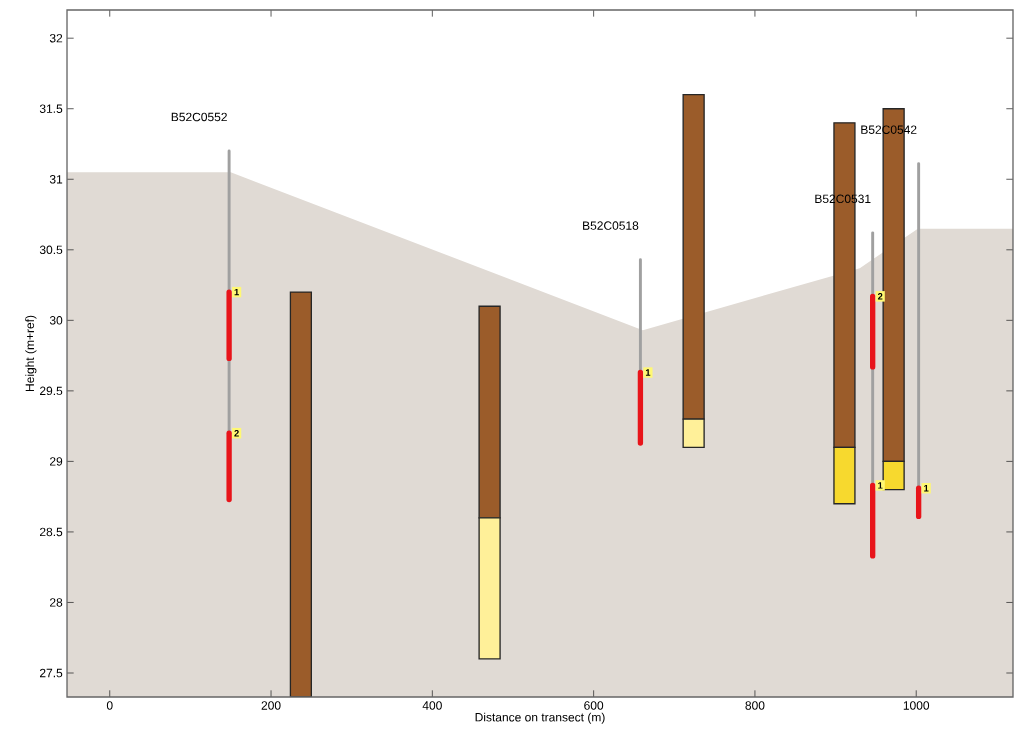  What do you see at coordinates (51, 532) in the screenshot?
I see `y-tick-label: 28.5` at bounding box center [51, 532].